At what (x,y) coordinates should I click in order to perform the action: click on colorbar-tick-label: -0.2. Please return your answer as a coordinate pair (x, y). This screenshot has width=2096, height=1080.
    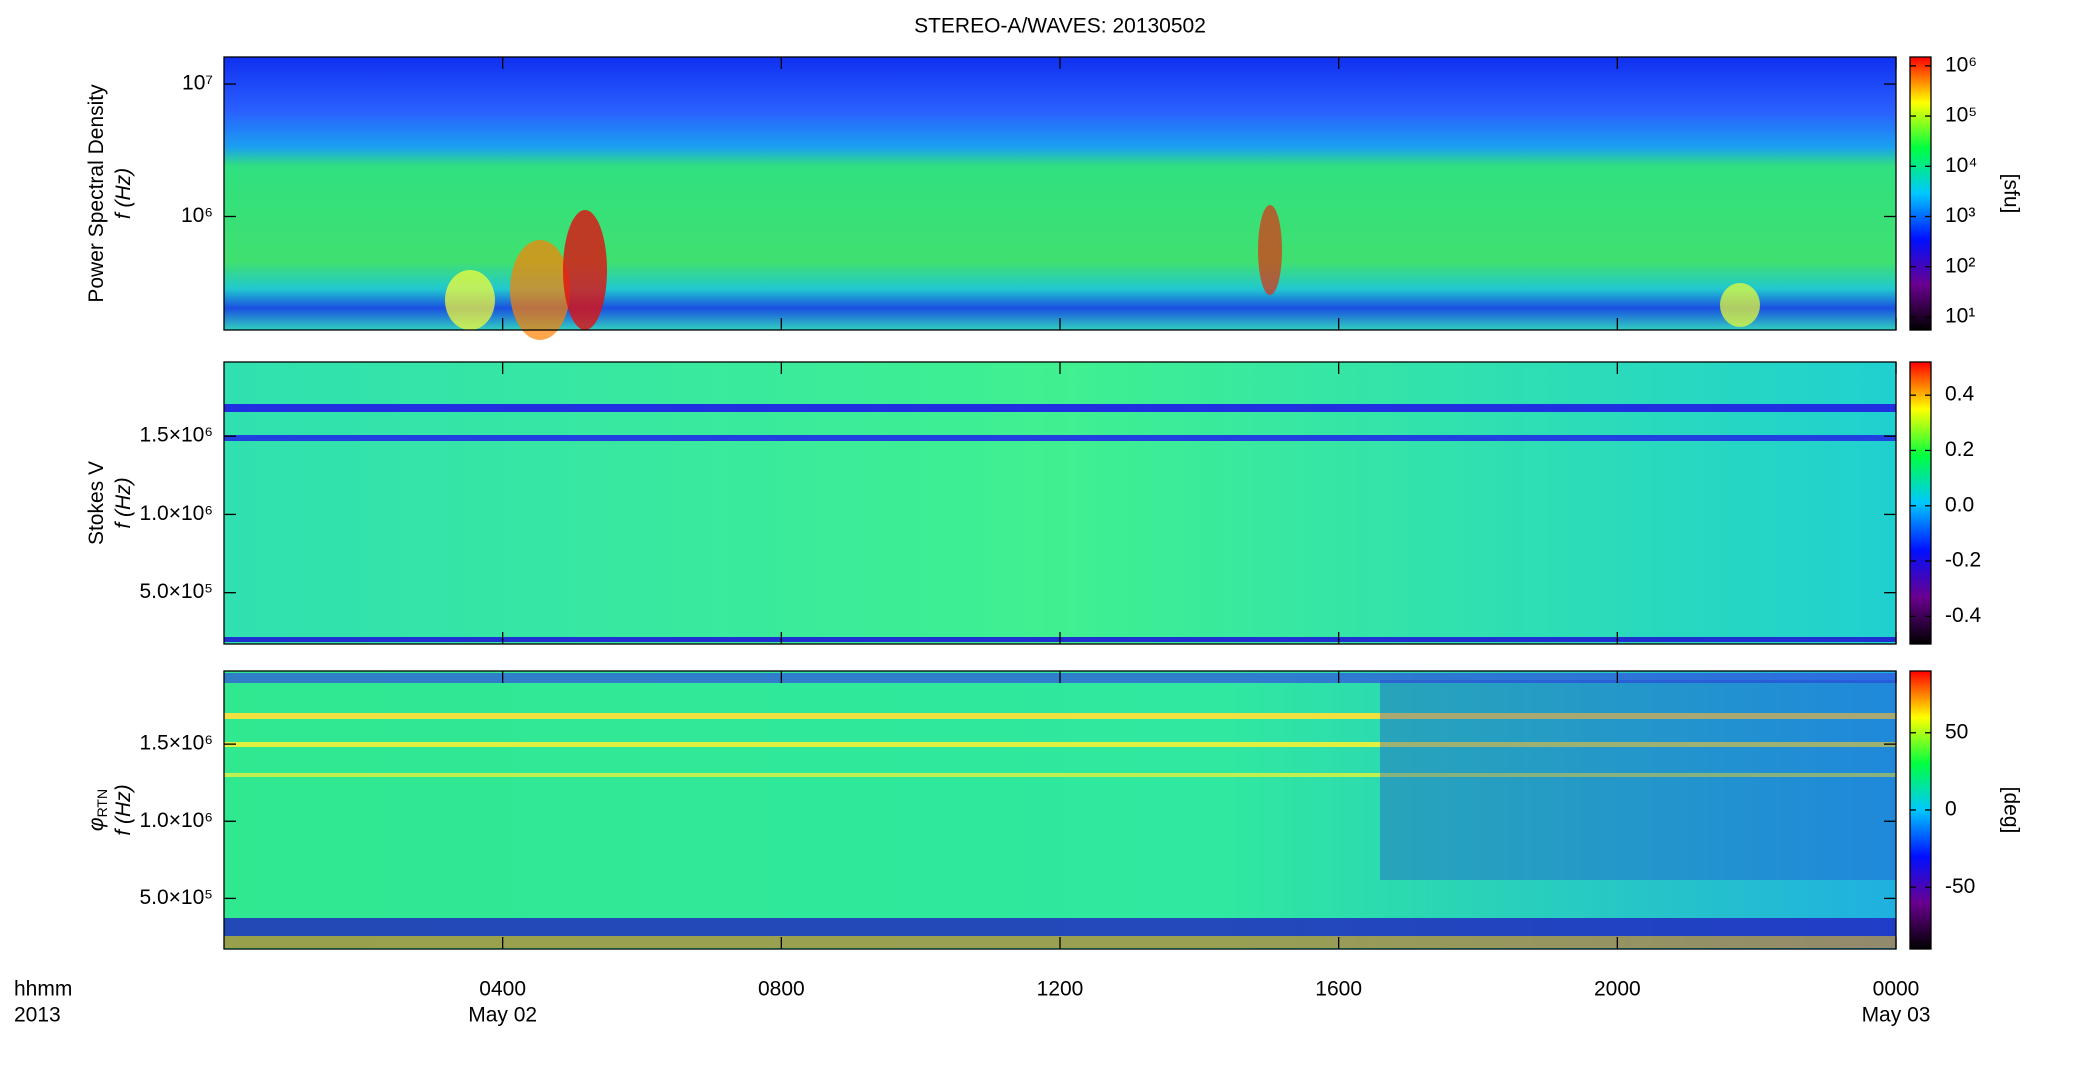
    Looking at the image, I should click on (1963, 560).